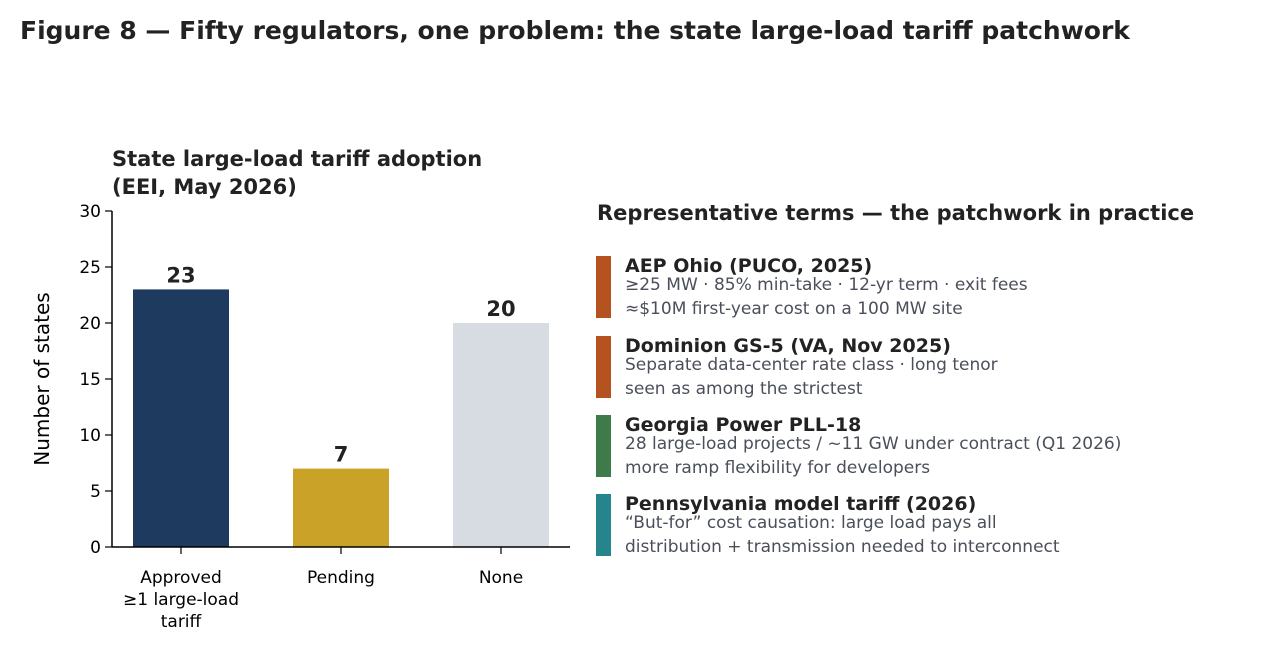 The image size is (1288, 672). Describe the element at coordinates (743, 425) in the screenshot. I see `term-name: Georgia Power PLL-18` at that location.